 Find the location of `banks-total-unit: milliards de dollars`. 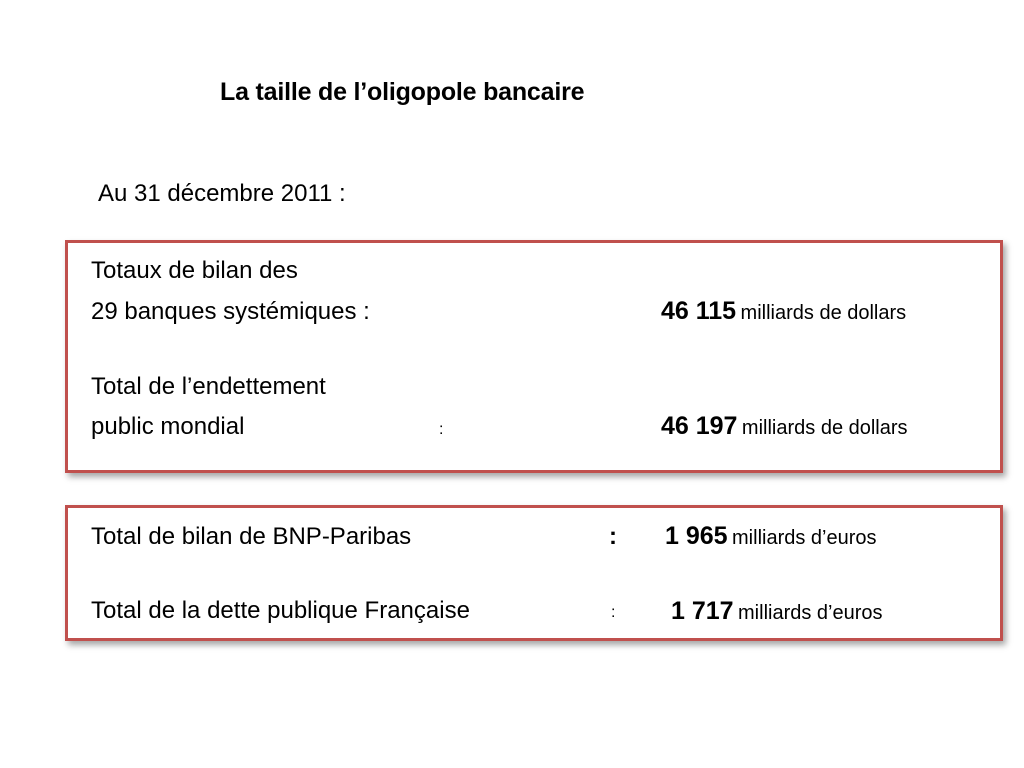

banks-total-unit: milliards de dollars is located at coordinates (823, 313).